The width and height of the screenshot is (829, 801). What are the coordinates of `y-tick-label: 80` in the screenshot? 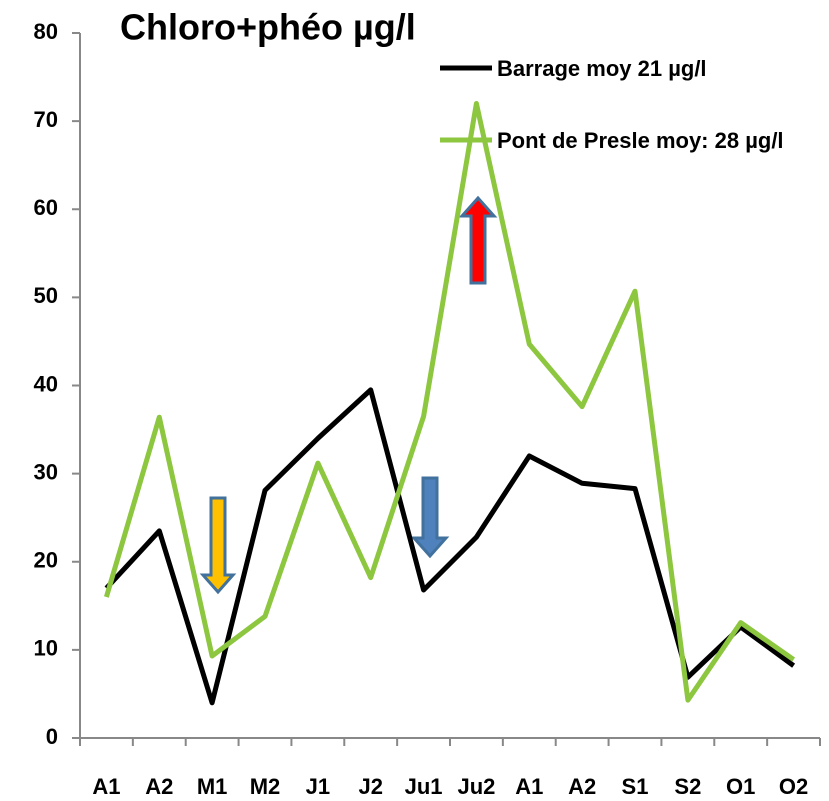 It's located at (46, 31).